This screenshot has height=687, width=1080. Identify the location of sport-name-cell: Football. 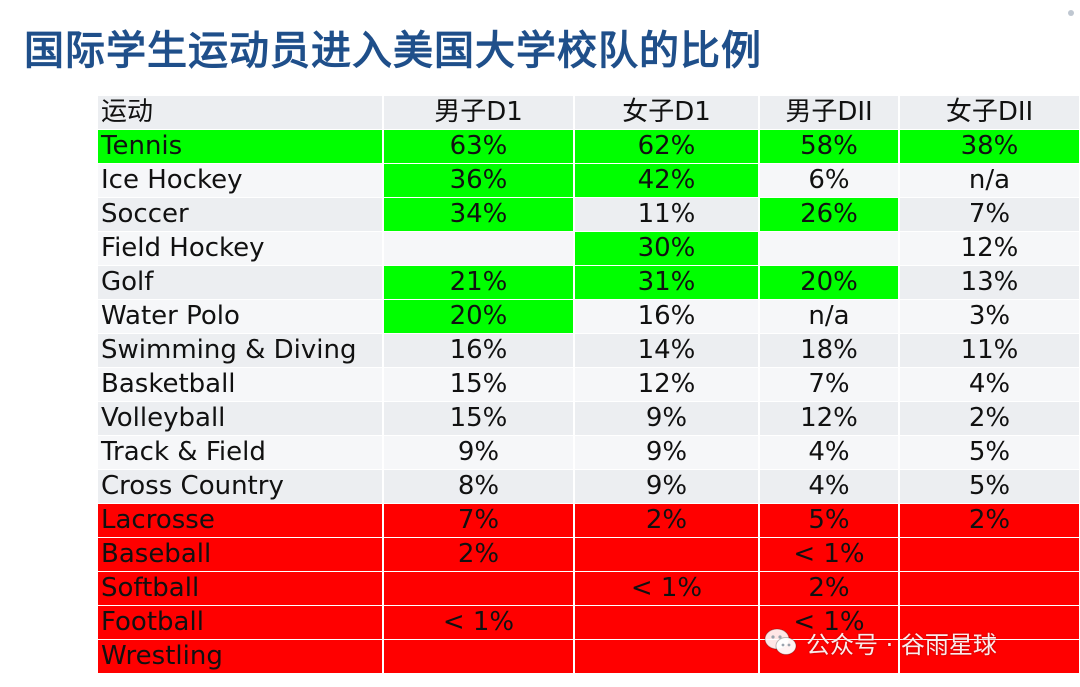
(241, 622).